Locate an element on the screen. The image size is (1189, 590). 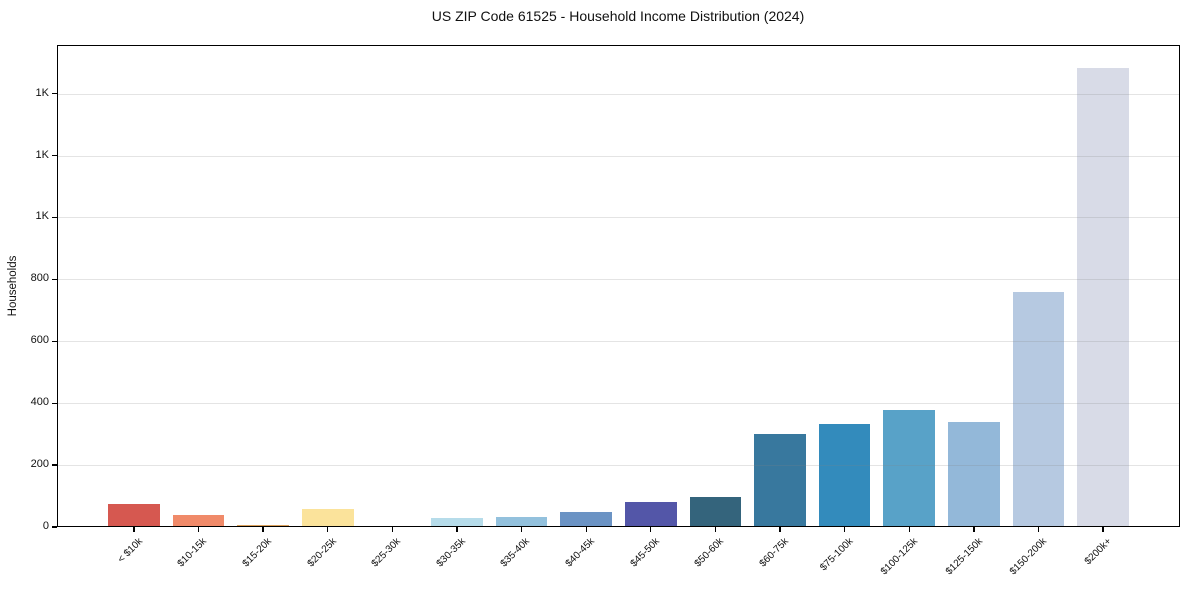
bar-$50-60k is located at coordinates (715, 511).